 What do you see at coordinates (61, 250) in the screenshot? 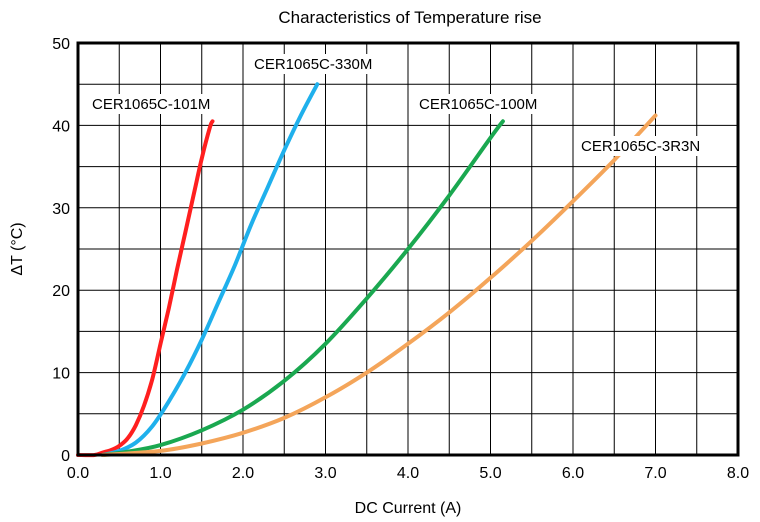
I see `y-tick-labels: 0 10 20 30 40 50` at bounding box center [61, 250].